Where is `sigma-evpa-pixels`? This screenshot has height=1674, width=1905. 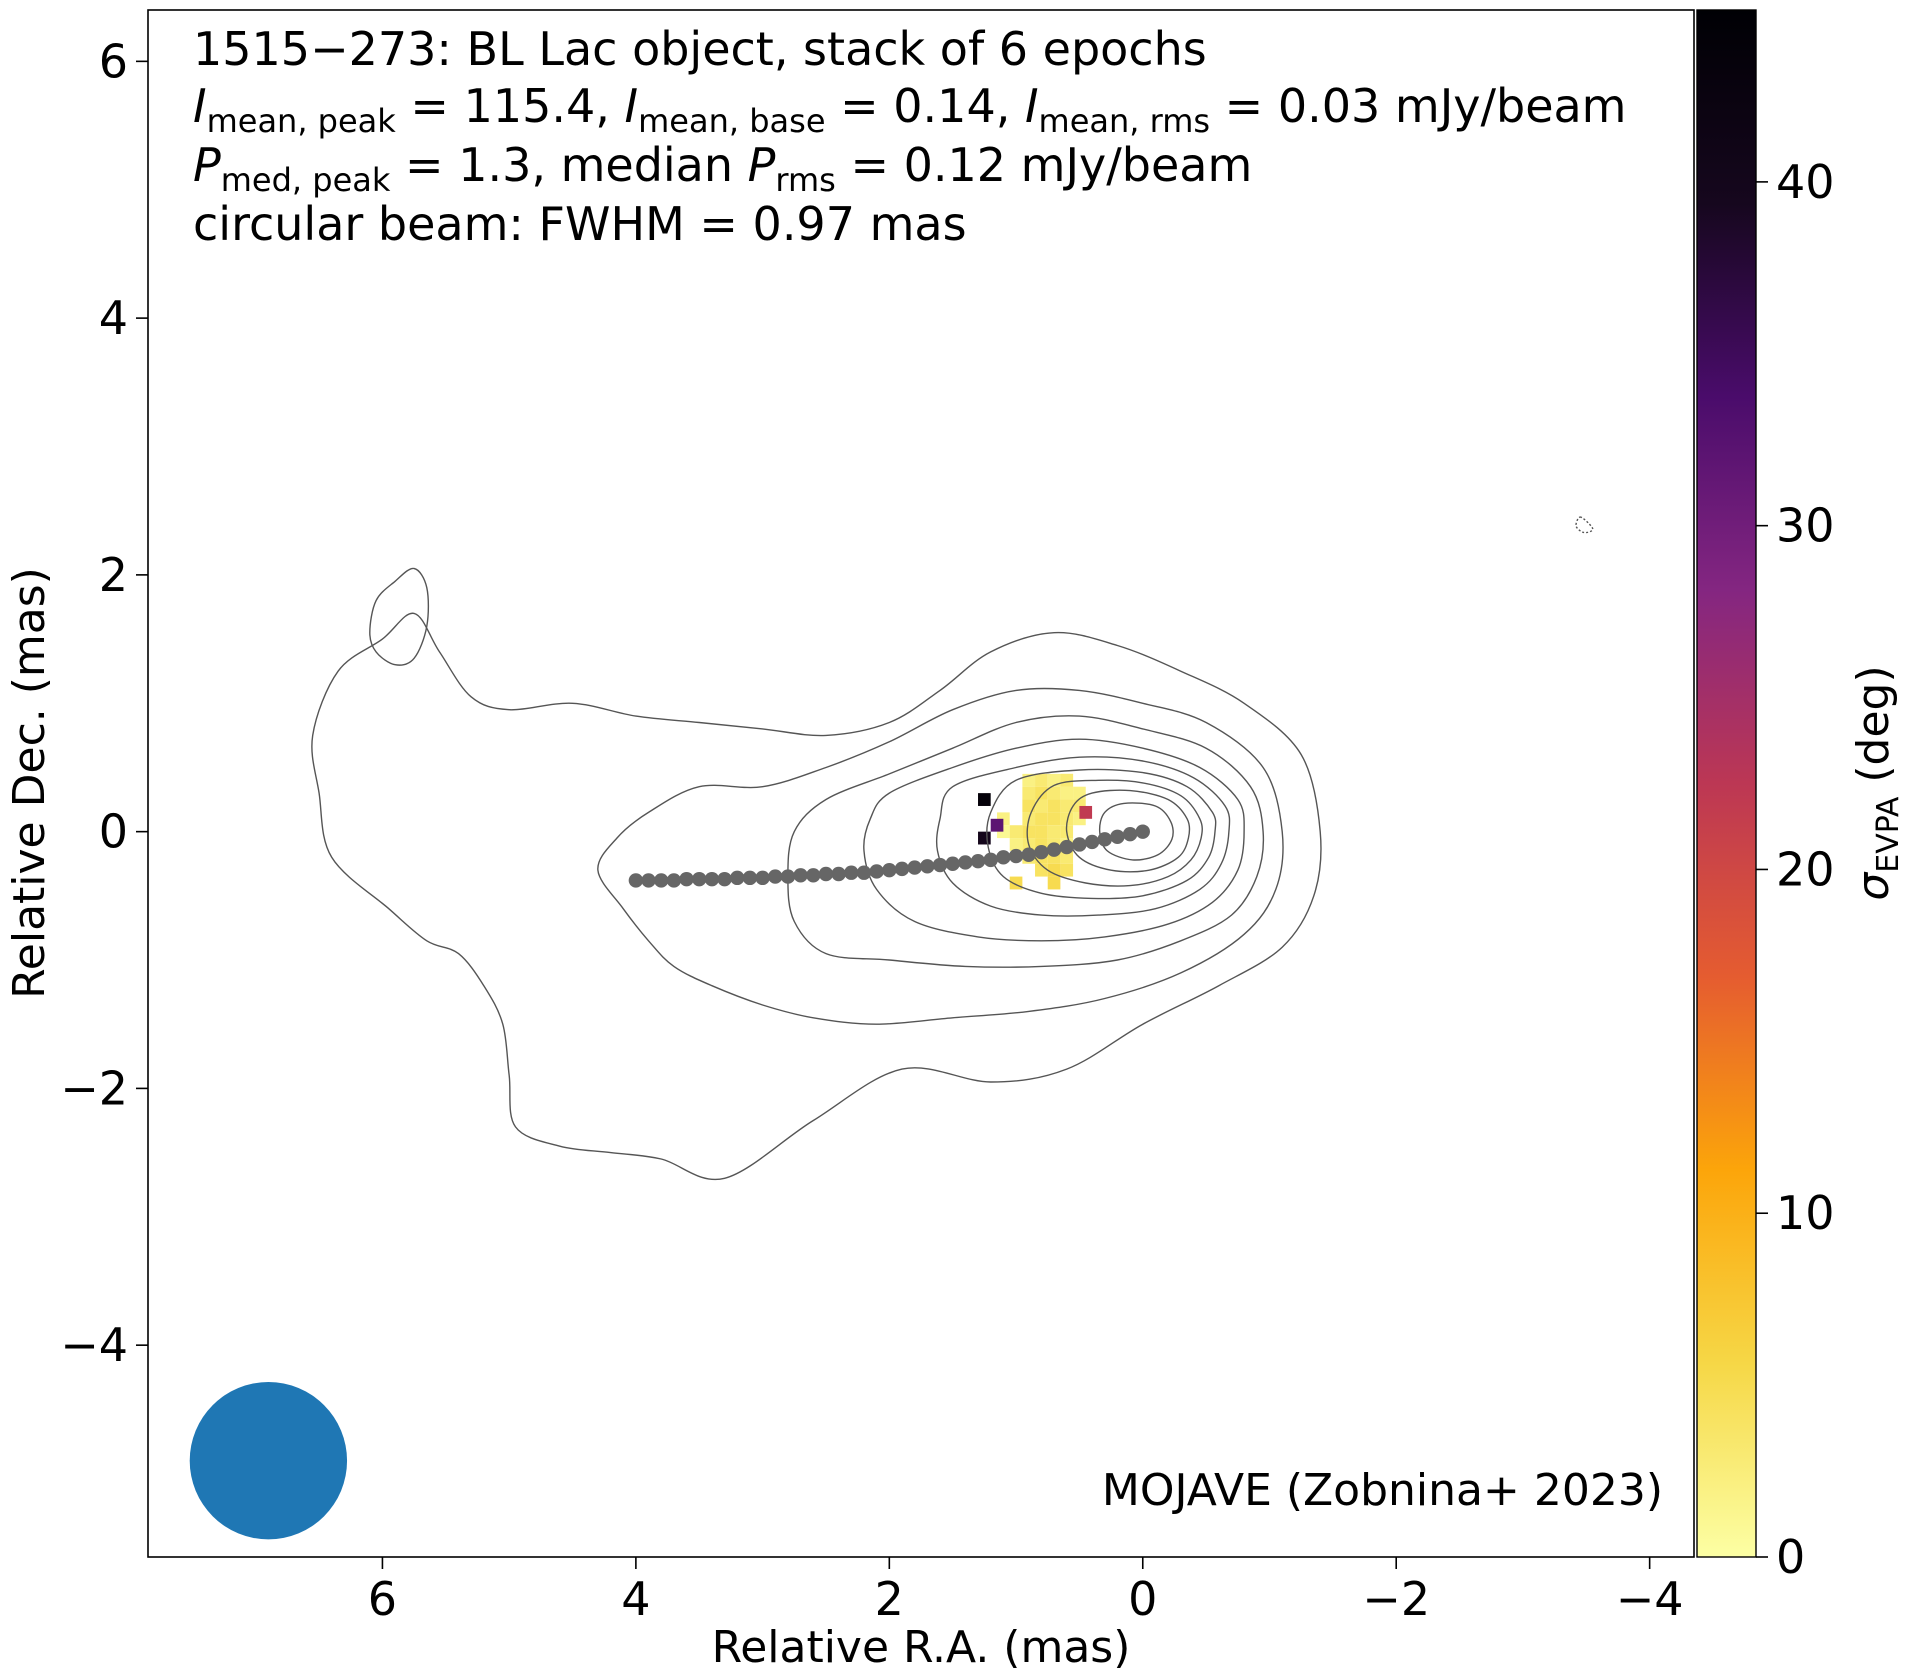 sigma-evpa-pixels is located at coordinates (1035, 831).